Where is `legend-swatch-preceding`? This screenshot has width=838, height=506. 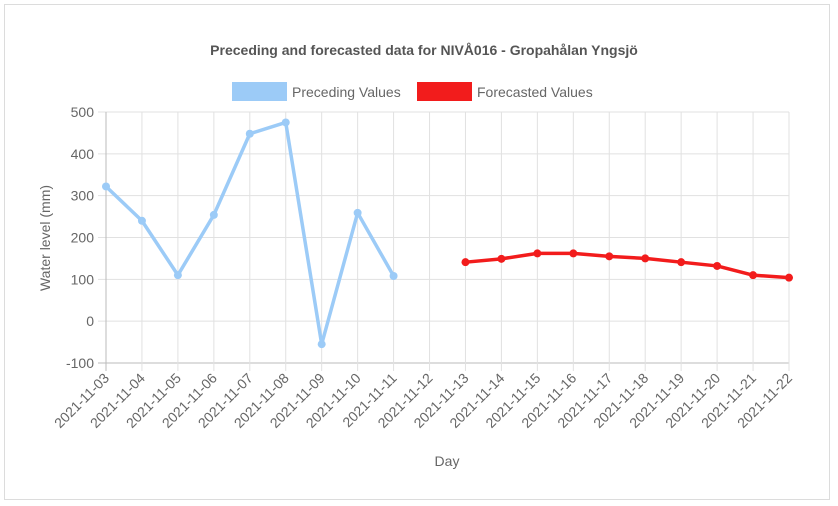
legend-swatch-preceding is located at coordinates (259, 91).